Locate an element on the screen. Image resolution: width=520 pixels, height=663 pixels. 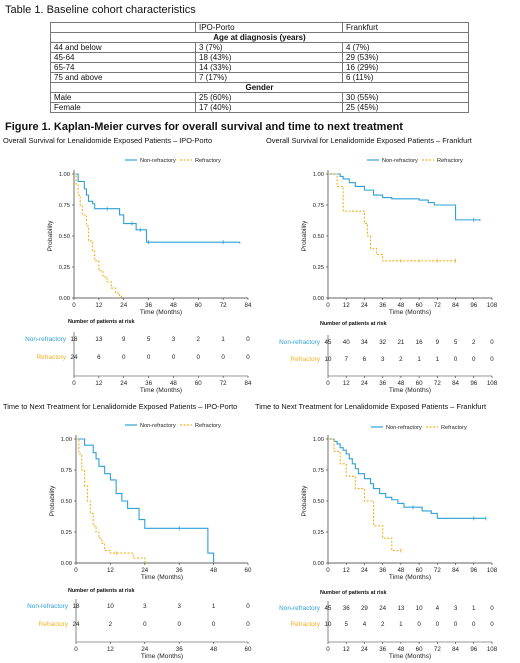
table-header-row: IPO-Porto Frankfurt is located at coordinates (259, 27).